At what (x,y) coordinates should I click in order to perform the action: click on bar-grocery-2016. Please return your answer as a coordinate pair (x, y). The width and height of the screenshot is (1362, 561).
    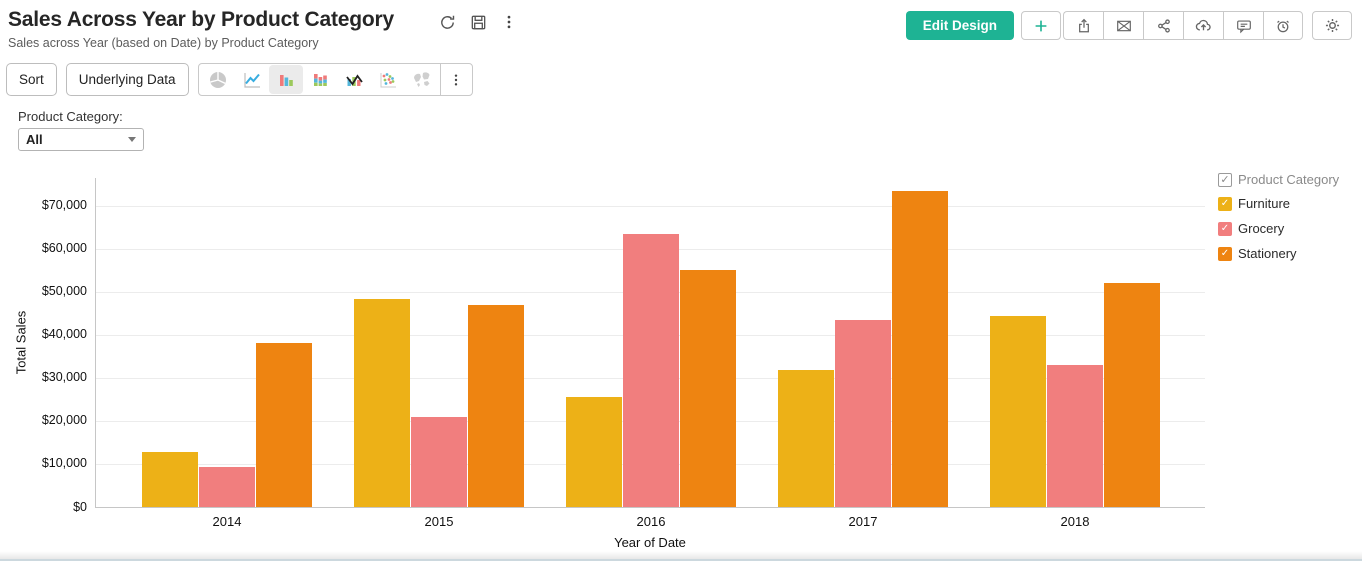
    Looking at the image, I should click on (650, 370).